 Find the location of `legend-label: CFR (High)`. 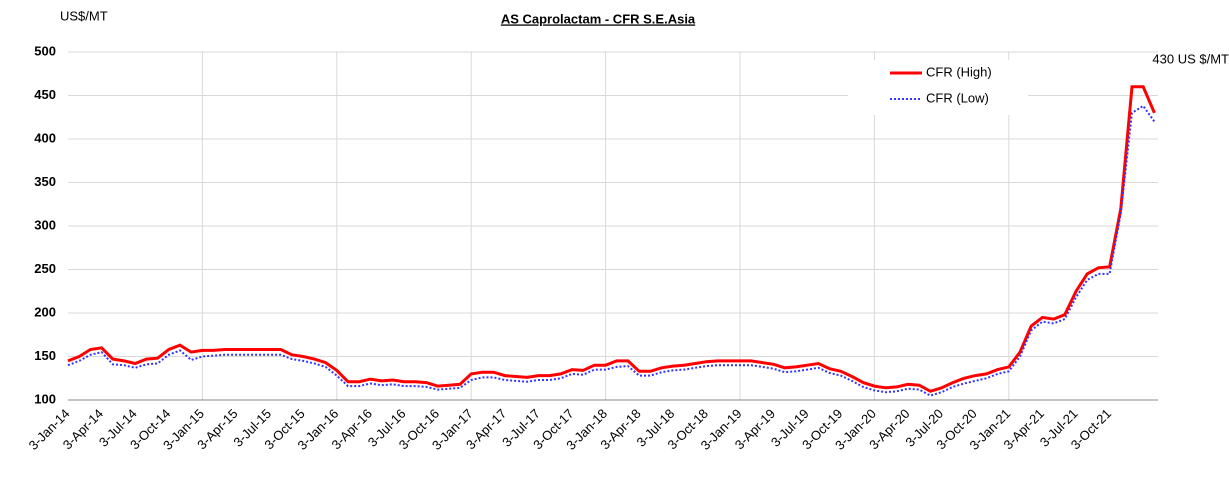

legend-label: CFR (High) is located at coordinates (959, 71).